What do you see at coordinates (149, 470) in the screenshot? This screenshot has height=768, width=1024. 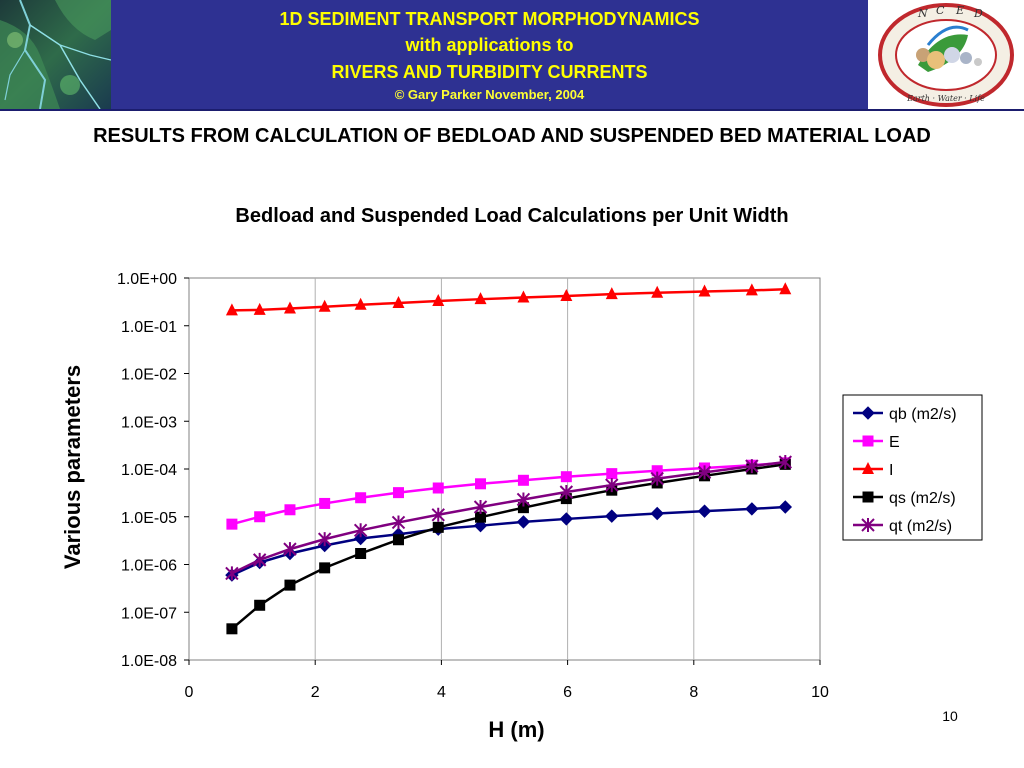 I see `y-tick-label: 1.0E-04` at bounding box center [149, 470].